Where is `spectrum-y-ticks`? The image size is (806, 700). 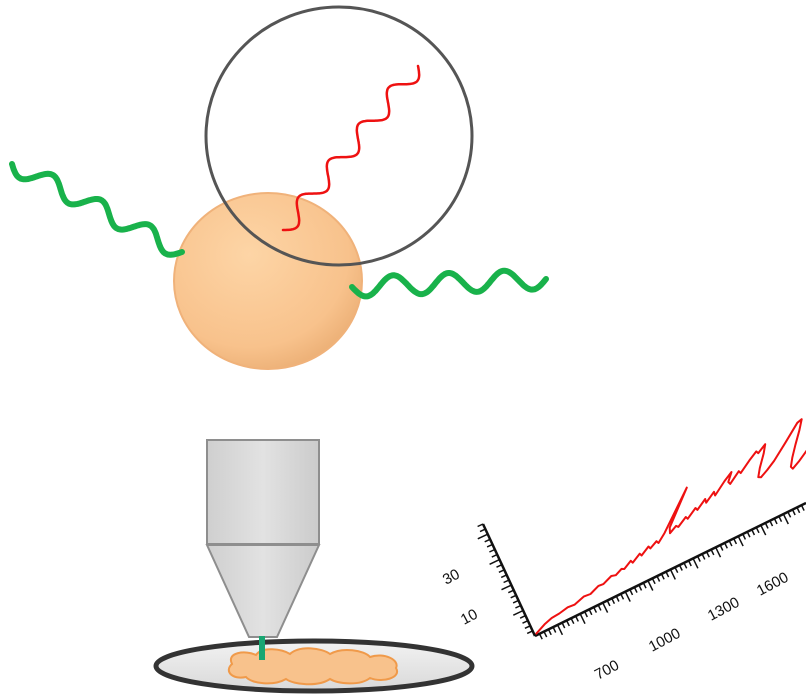
spectrum-y-ticks is located at coordinates (505, 579).